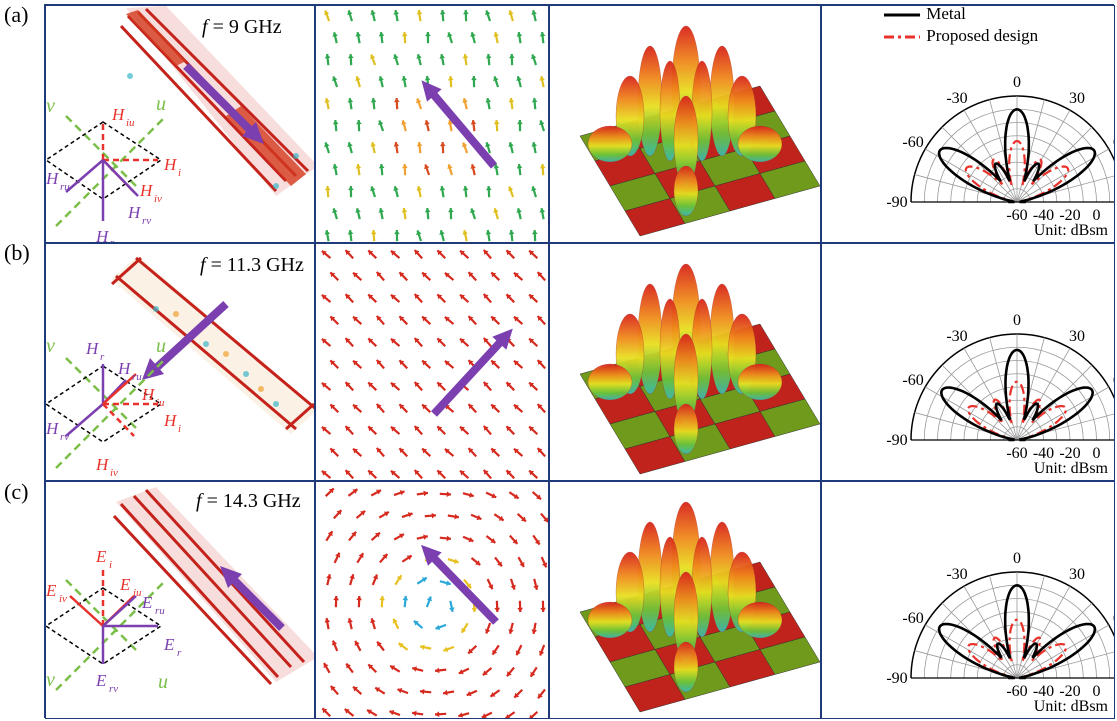 This screenshot has width=1117, height=721. I want to click on polar-angle-label: -90, so click(896, 440).